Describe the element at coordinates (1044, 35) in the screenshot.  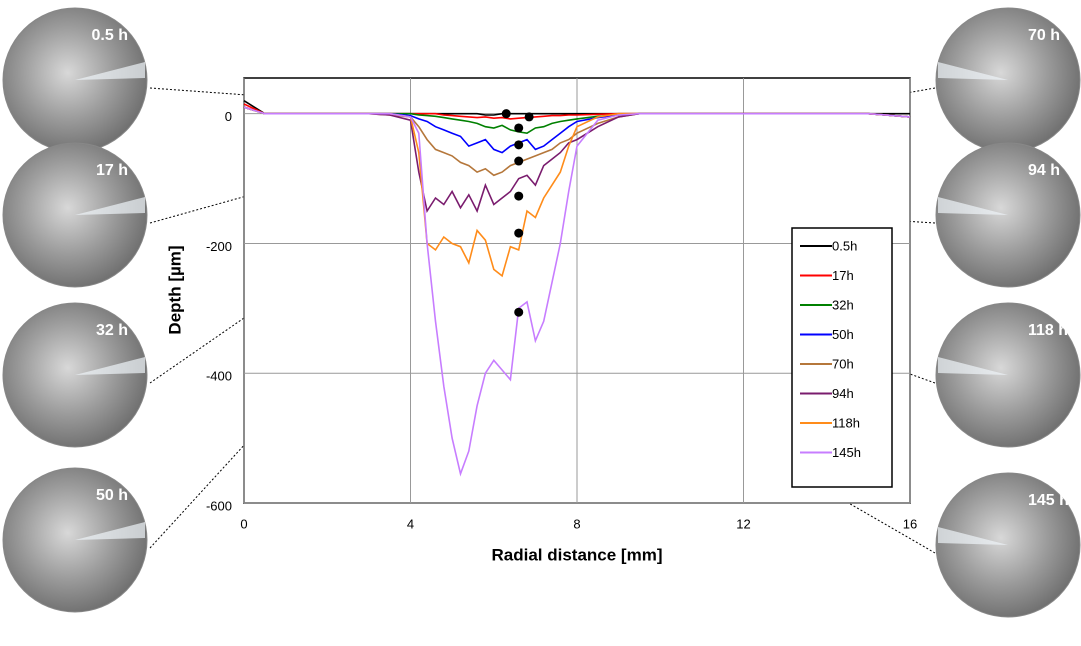
I see `photo-label: 70 h` at that location.